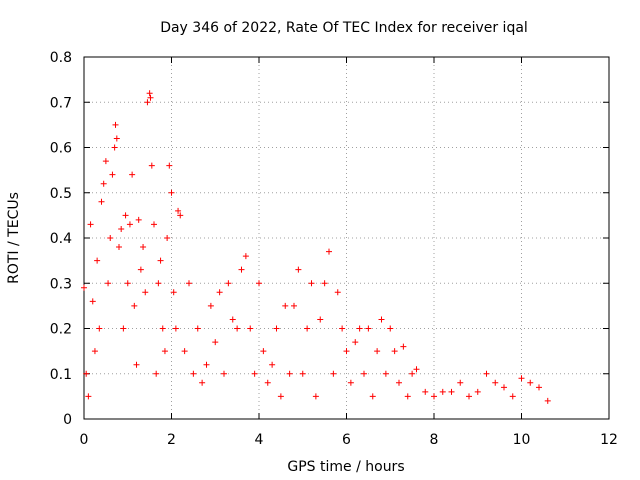 Image resolution: width=640 pixels, height=480 pixels. I want to click on y-tick-label: 0.6, so click(61, 149).